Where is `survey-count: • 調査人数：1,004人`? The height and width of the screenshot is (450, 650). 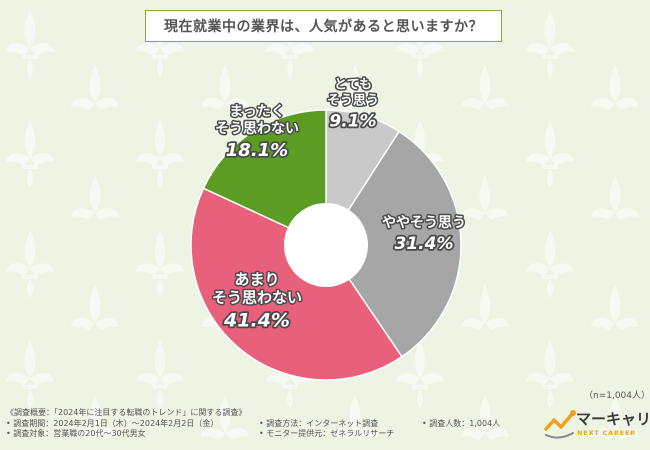 survey-count: • 調査人数：1,004人 is located at coordinates (461, 423).